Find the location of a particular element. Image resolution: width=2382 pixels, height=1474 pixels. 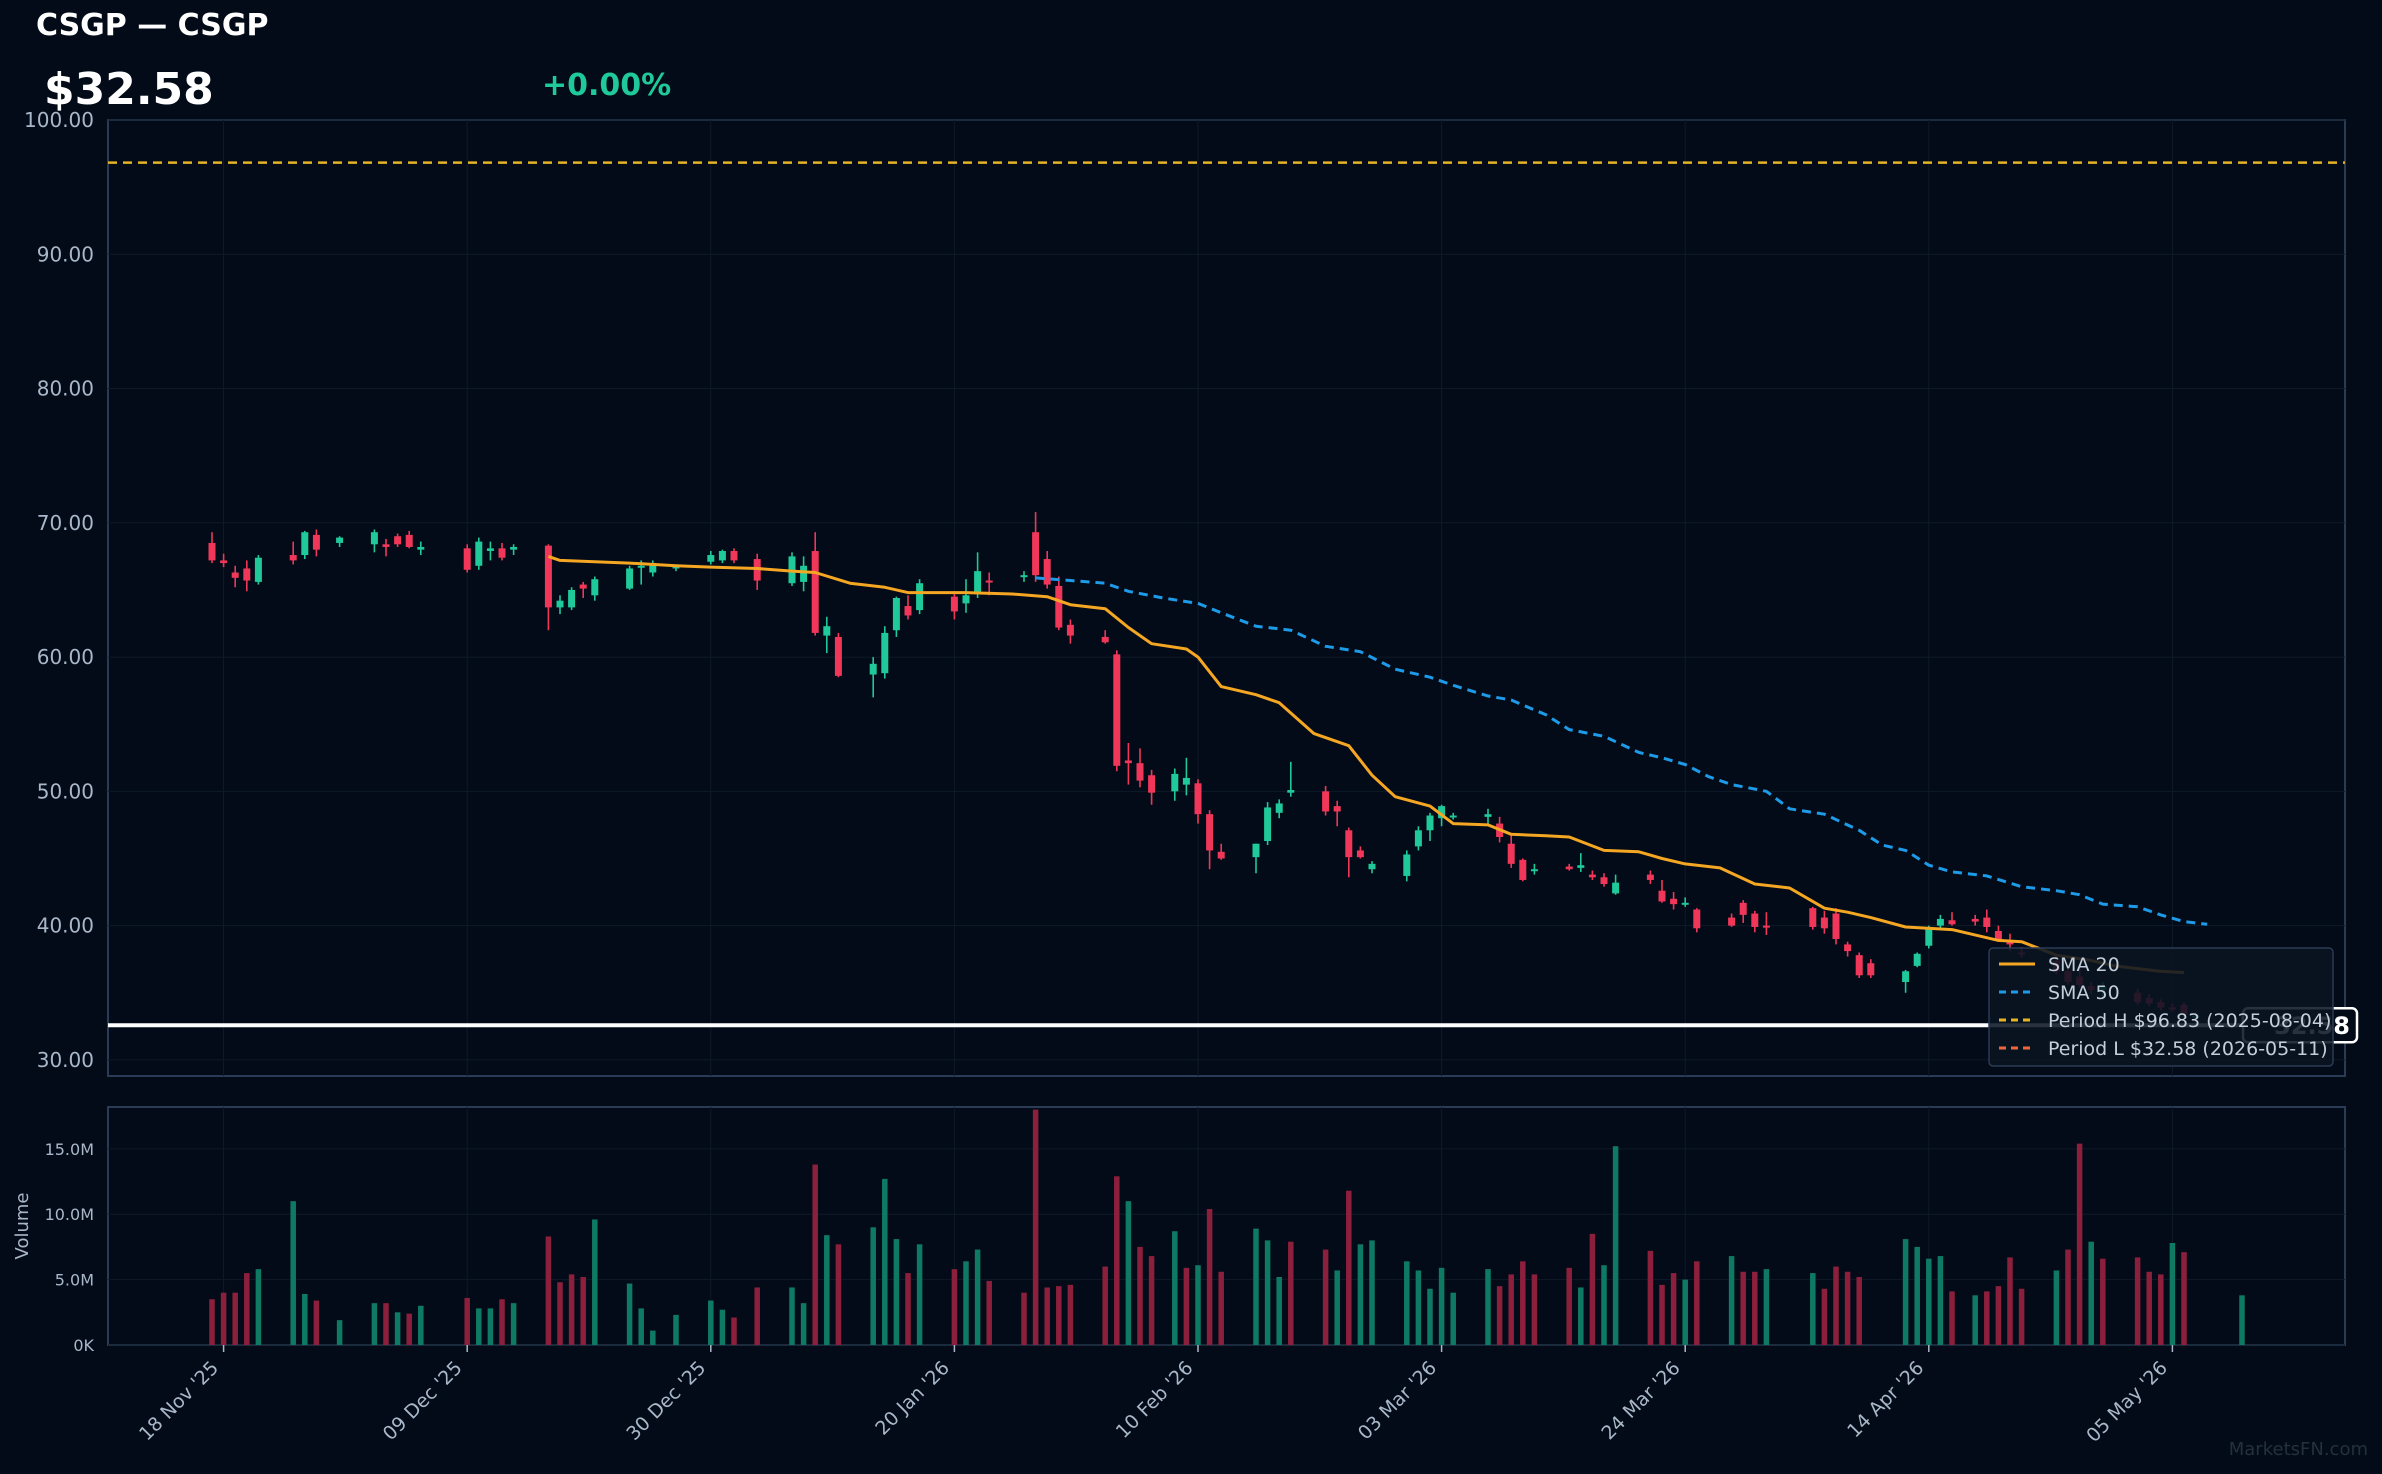

volume-tick-label: 5.0M is located at coordinates (74, 1280).